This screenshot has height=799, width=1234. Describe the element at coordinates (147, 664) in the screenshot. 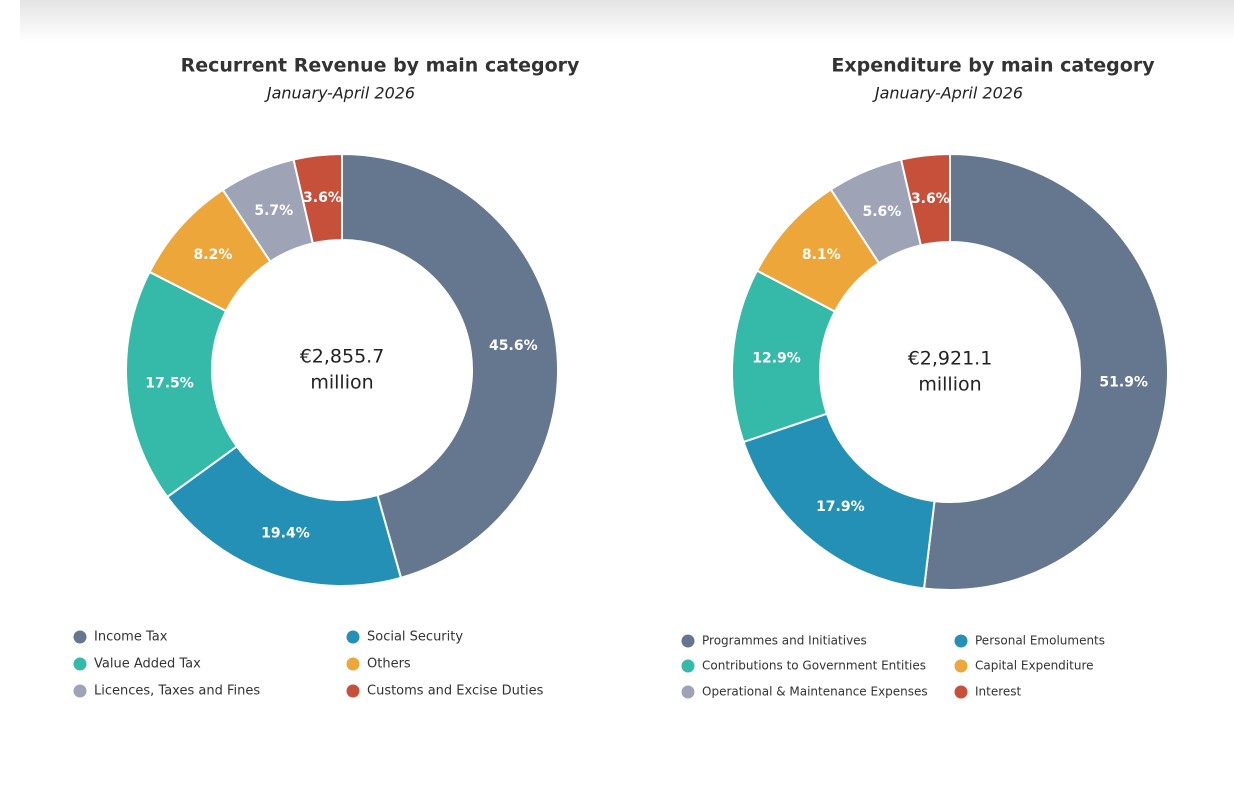

I see `legend-label: Value Added Tax` at that location.